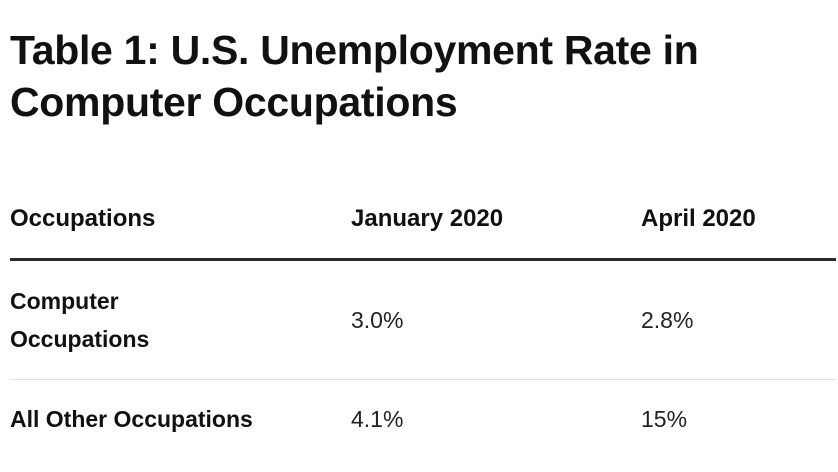 The image size is (838, 472). What do you see at coordinates (664, 419) in the screenshot?
I see `april-2020-cell: 15%` at bounding box center [664, 419].